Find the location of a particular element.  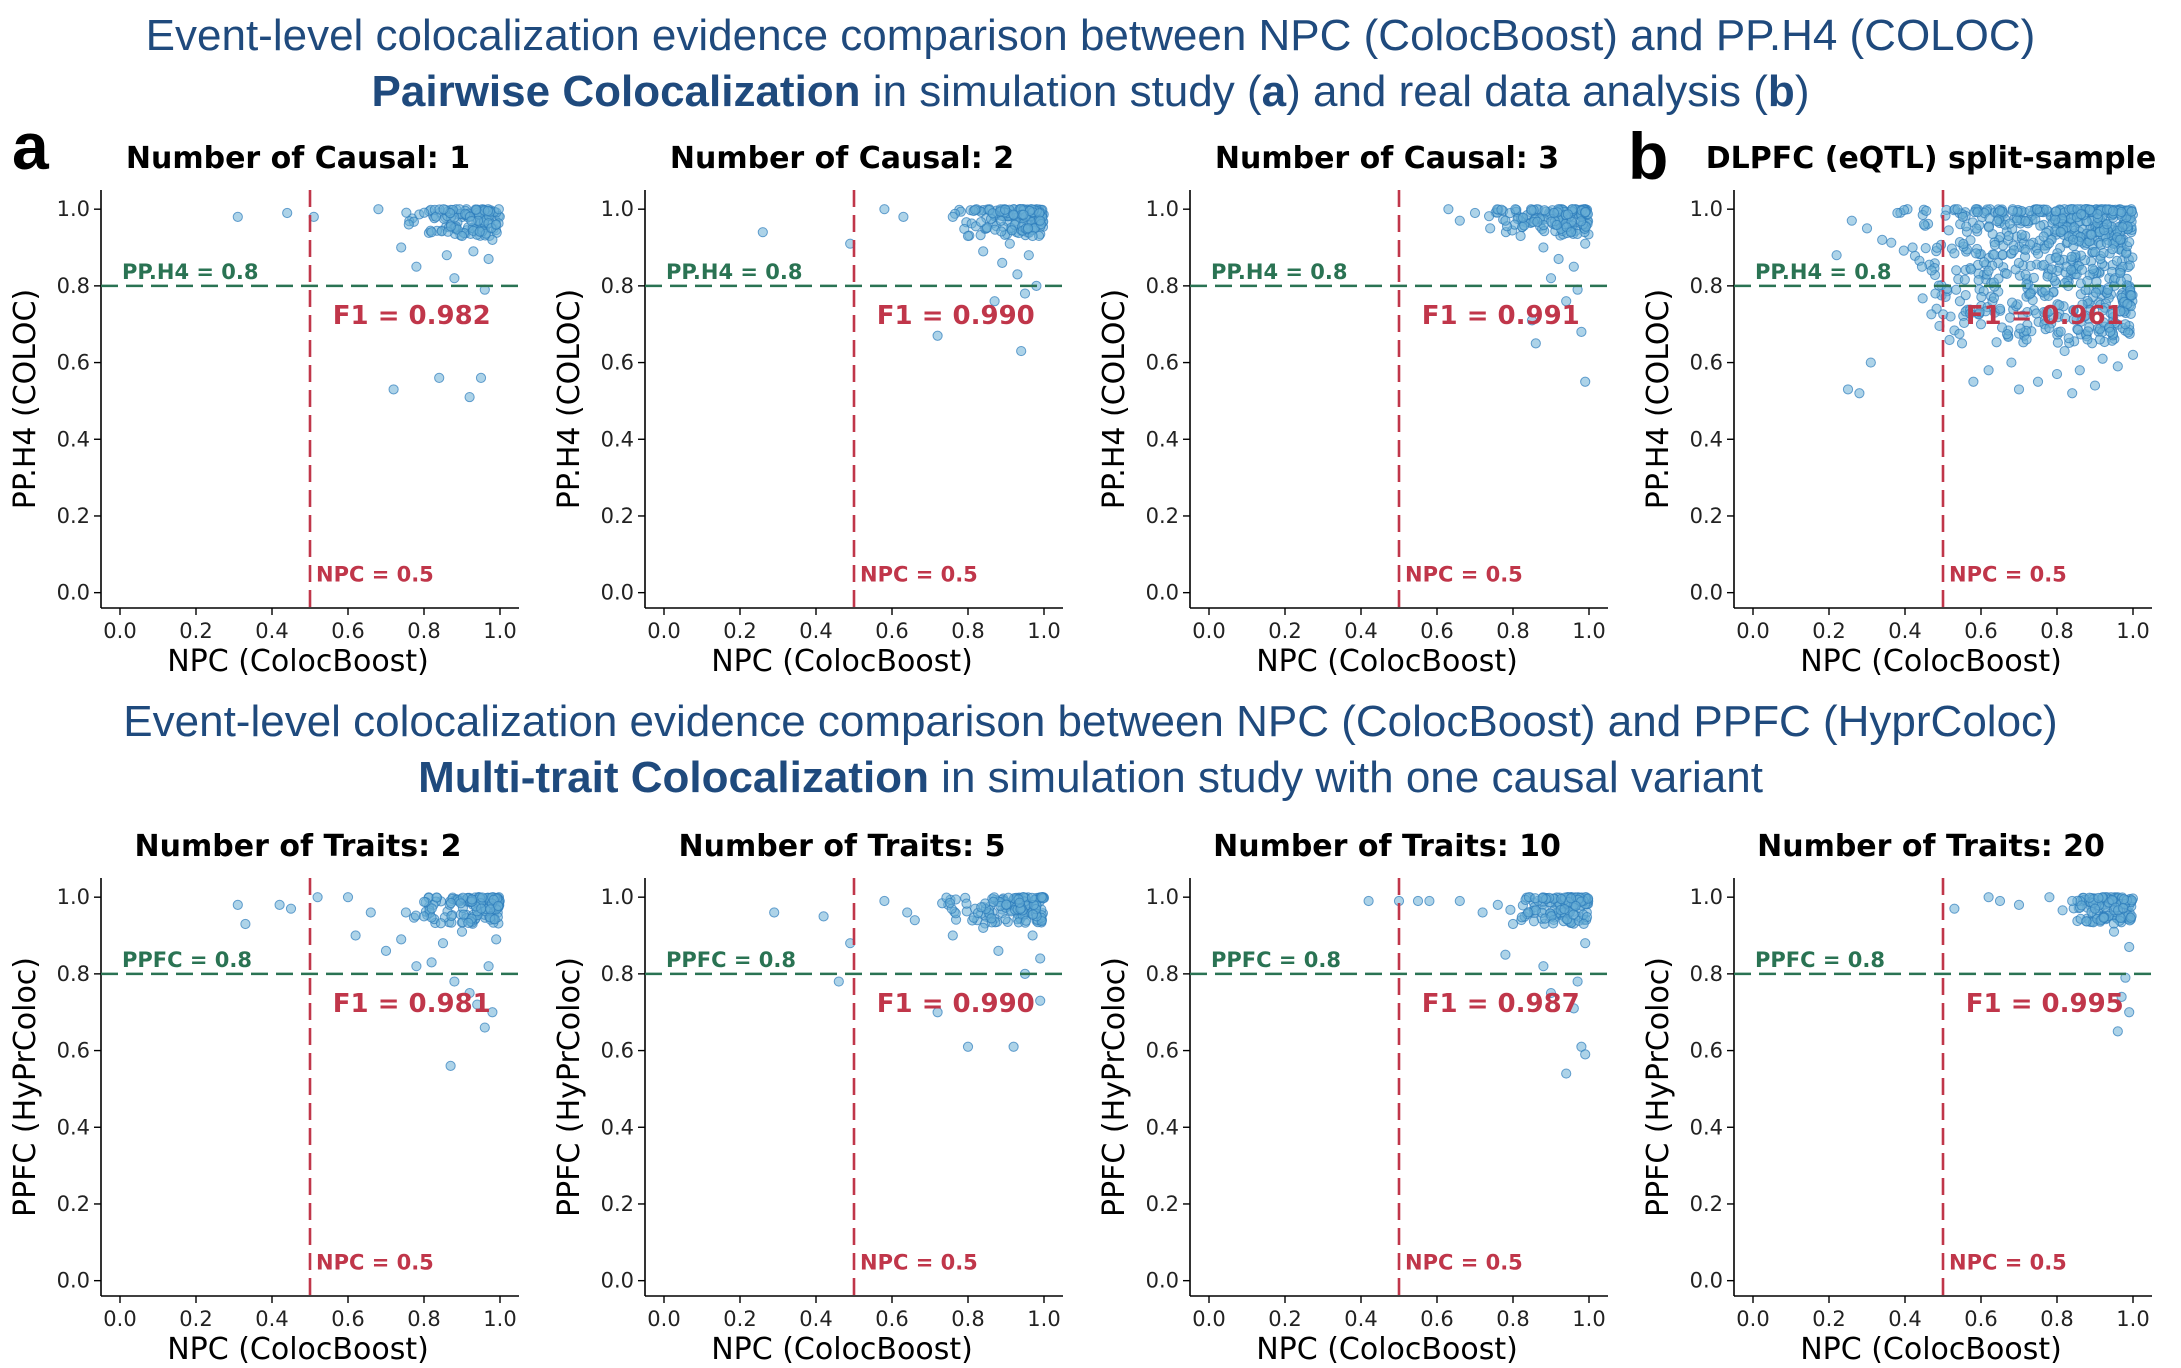

chart-title: Number of Traits: 20 is located at coordinates (1931, 846).